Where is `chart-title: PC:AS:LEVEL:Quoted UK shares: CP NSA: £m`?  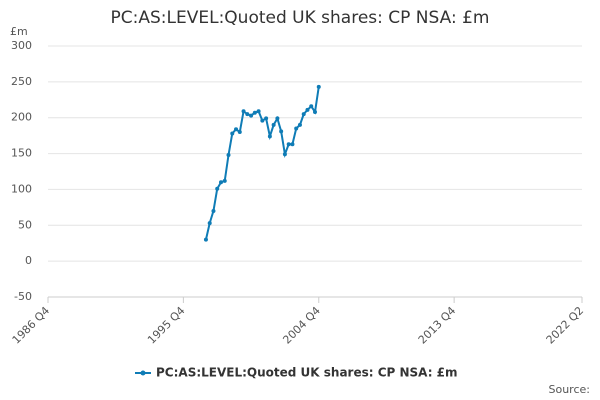 chart-title: PC:AS:LEVEL:Quoted UK shares: CP NSA: £m is located at coordinates (300, 18).